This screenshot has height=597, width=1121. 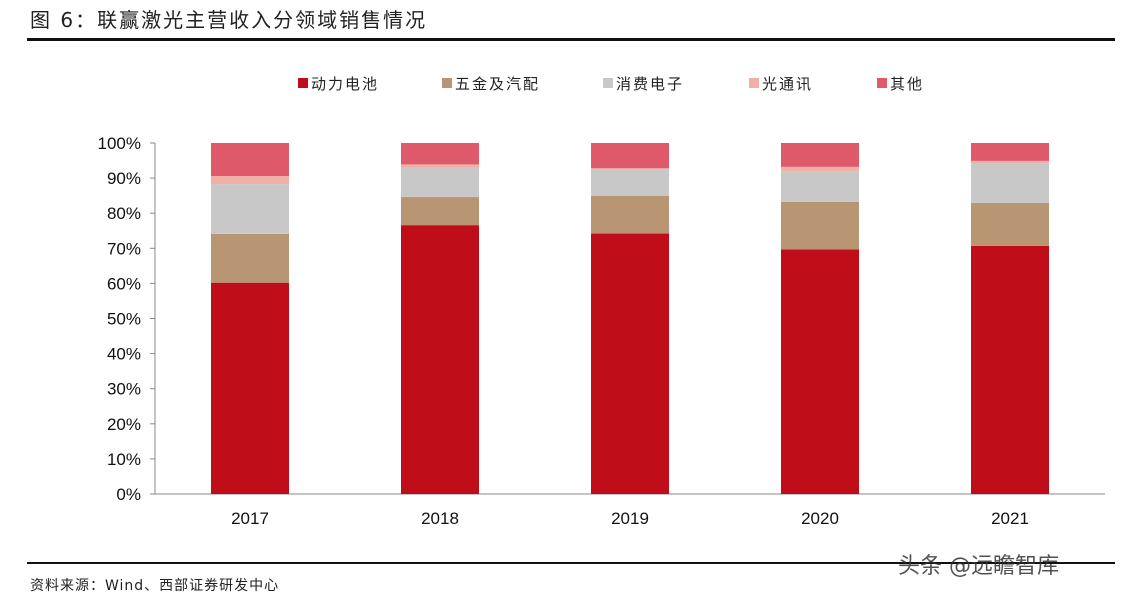 I want to click on legend: 动力电池 五金及汽配 消费电子 光通讯 其他, so click(x=611, y=84).